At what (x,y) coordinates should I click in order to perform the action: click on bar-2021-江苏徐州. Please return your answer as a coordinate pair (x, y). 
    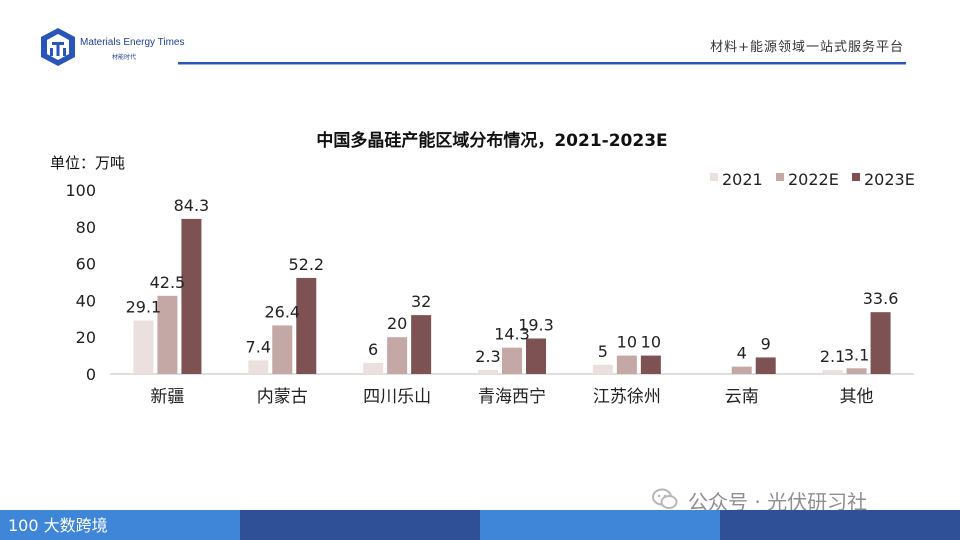
    Looking at the image, I should click on (602, 369).